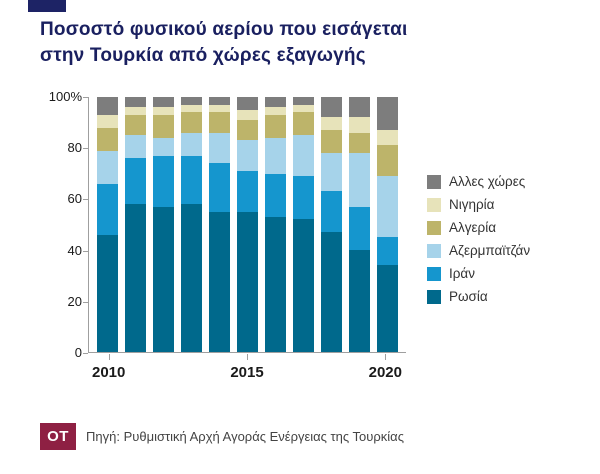 The image size is (600, 474). I want to click on bar-segment-2010-Νιγηρία, so click(107, 121).